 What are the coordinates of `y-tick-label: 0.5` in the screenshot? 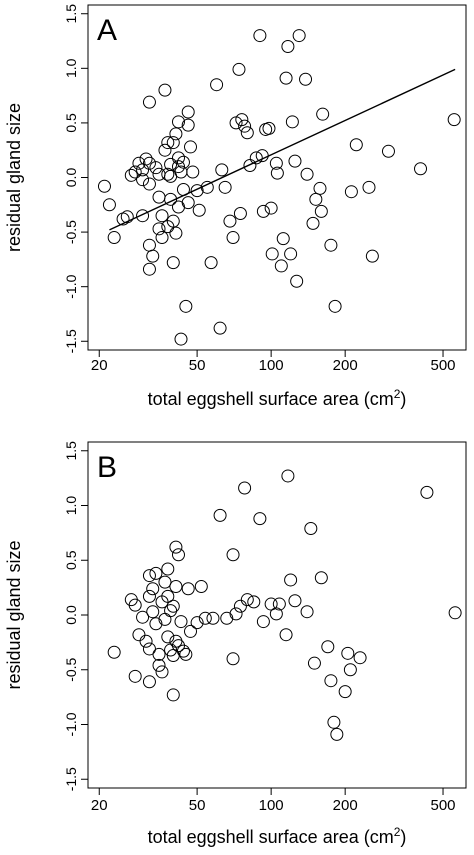 It's located at (71, 560).